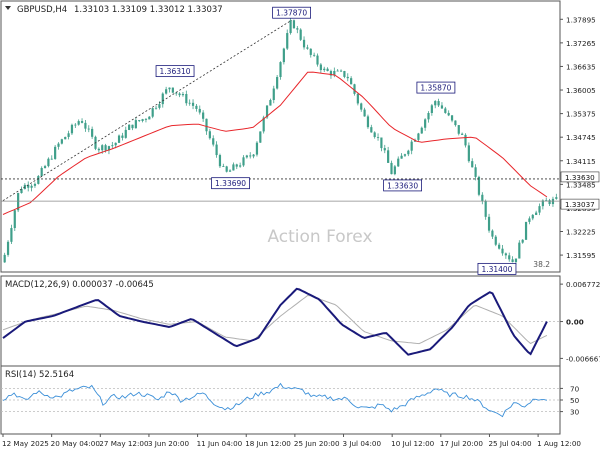  I want to click on rsi-y-tick-label: 70, so click(575, 388).